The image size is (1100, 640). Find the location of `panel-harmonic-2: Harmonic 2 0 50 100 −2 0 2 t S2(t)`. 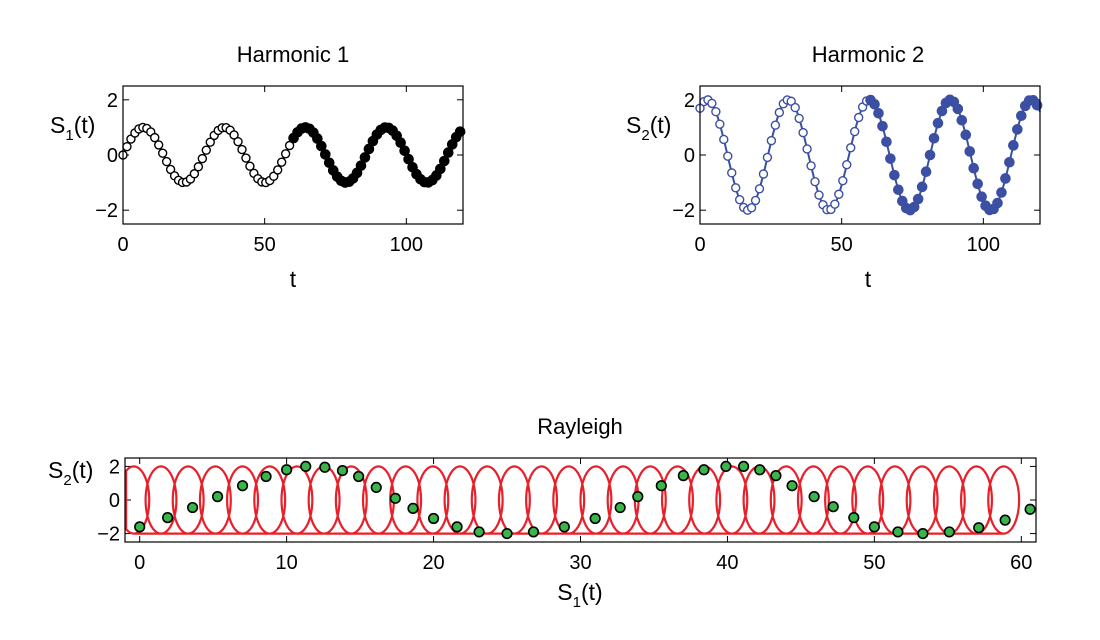

panel-harmonic-2: Harmonic 2 0 50 100 −2 0 2 t S2(t) is located at coordinates (834, 167).